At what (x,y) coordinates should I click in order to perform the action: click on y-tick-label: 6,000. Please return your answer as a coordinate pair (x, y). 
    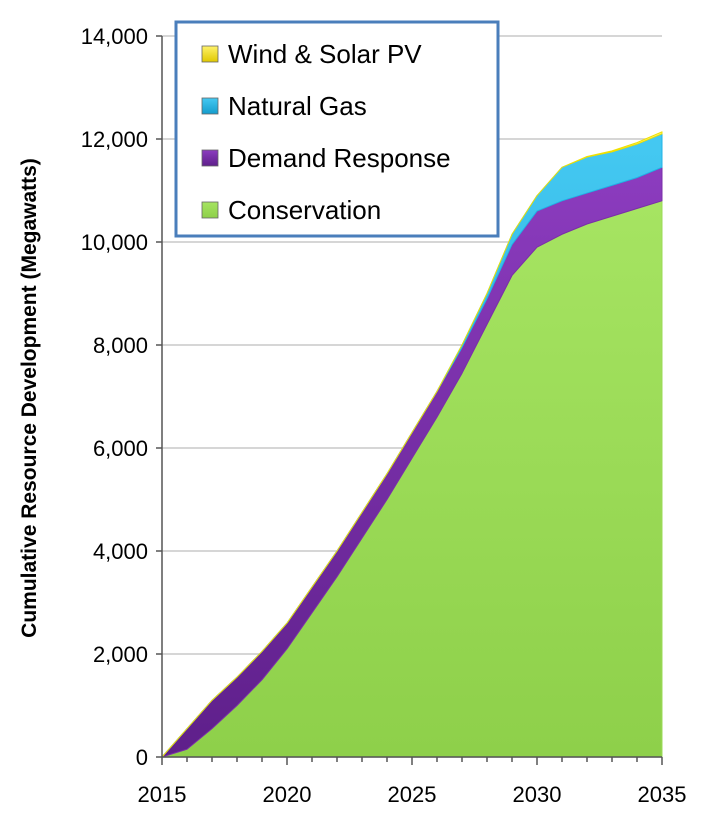
    Looking at the image, I should click on (120, 448).